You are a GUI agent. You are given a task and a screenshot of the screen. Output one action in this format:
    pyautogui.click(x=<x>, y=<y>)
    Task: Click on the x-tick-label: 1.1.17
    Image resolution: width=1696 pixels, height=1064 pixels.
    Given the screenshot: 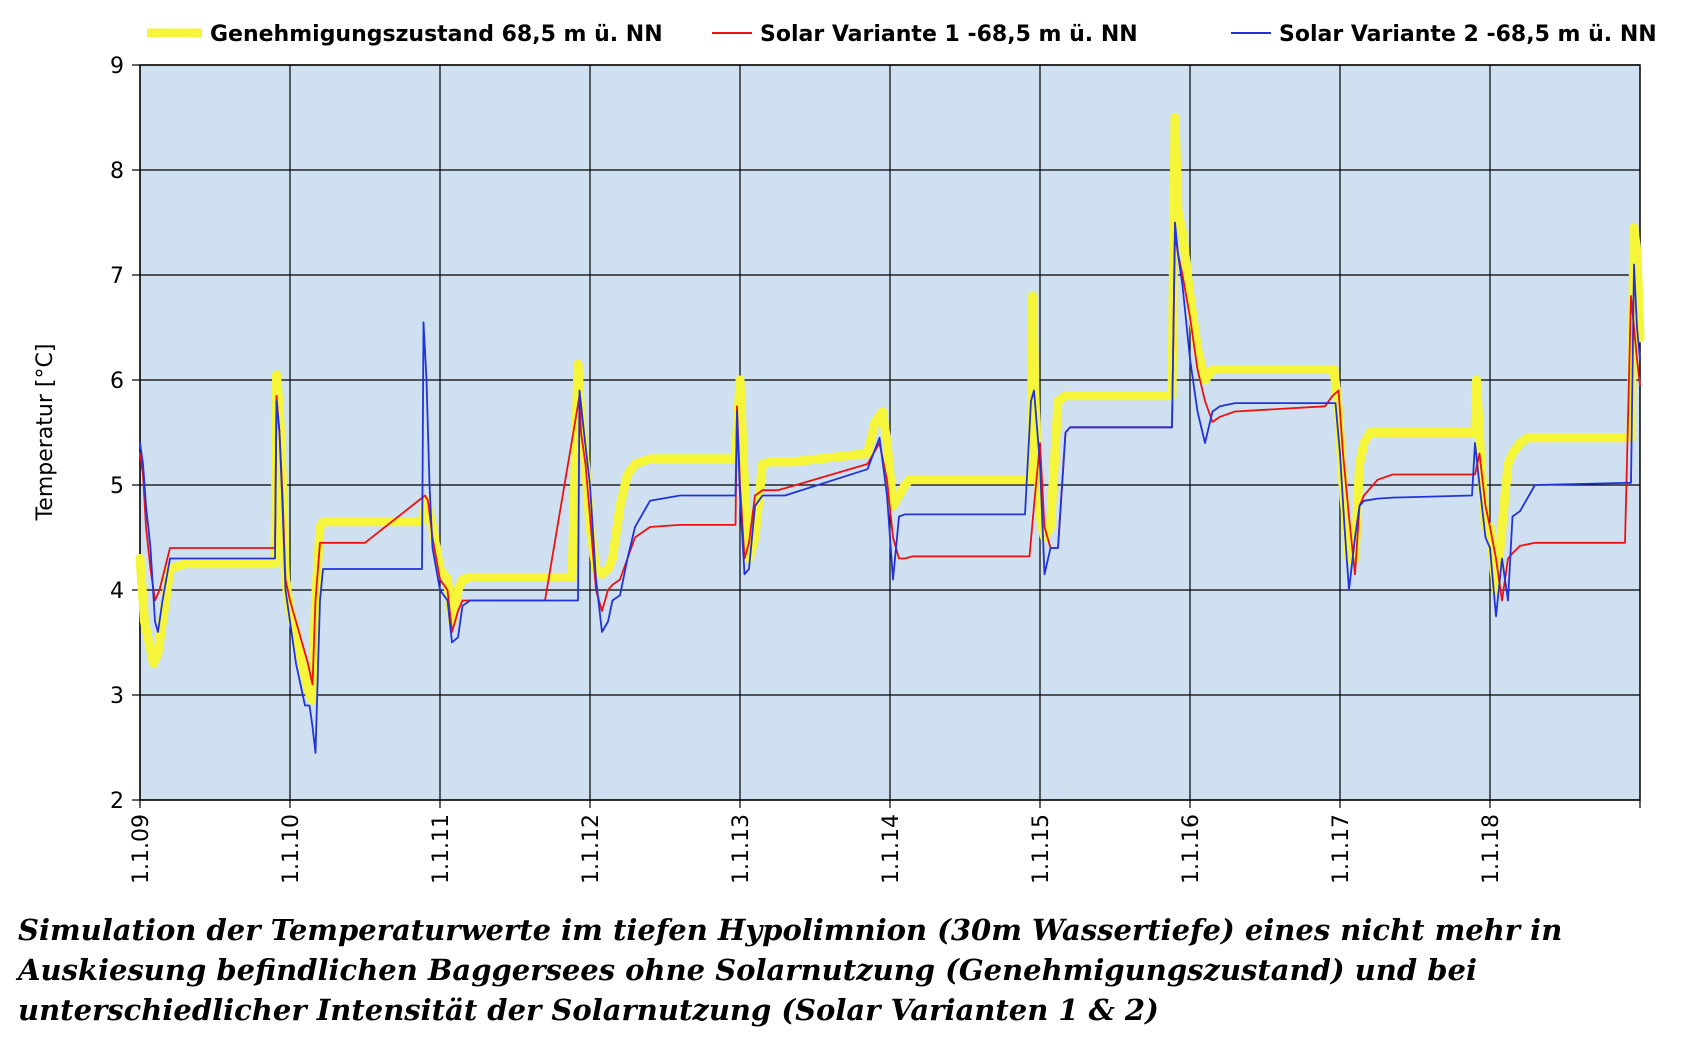 What is the action you would take?
    pyautogui.click(x=1341, y=849)
    